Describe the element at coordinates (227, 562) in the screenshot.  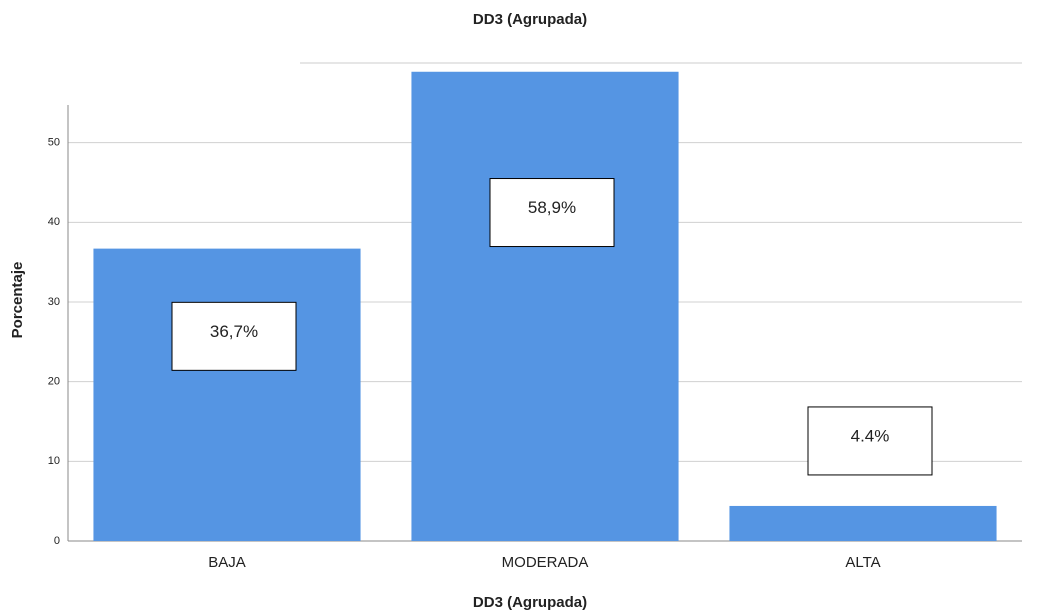
I see `x-tick-label: BAJA` at that location.